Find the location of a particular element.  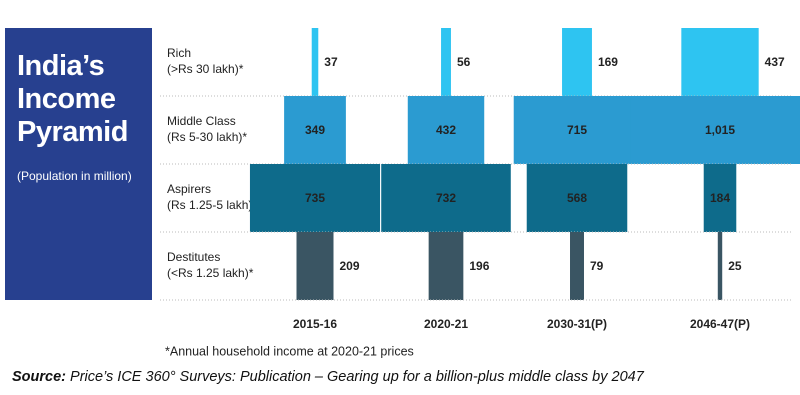

chart-title: India’s Income Pyramid is located at coordinates (72, 99).